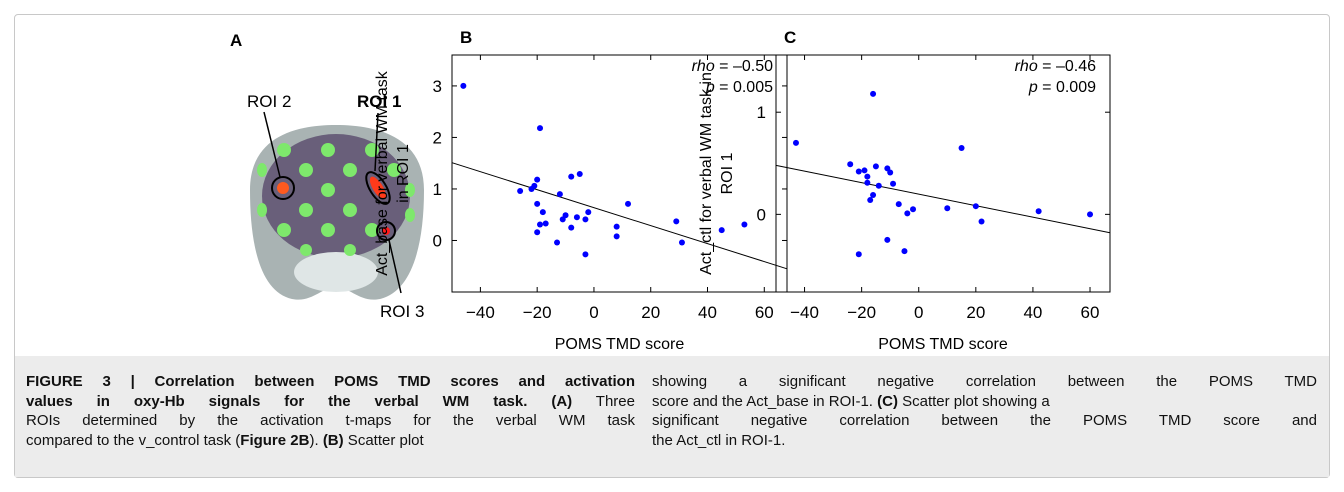 The height and width of the screenshot is (492, 1344). I want to click on caption-text: score and the Act_base in ROI-1., so click(765, 401).